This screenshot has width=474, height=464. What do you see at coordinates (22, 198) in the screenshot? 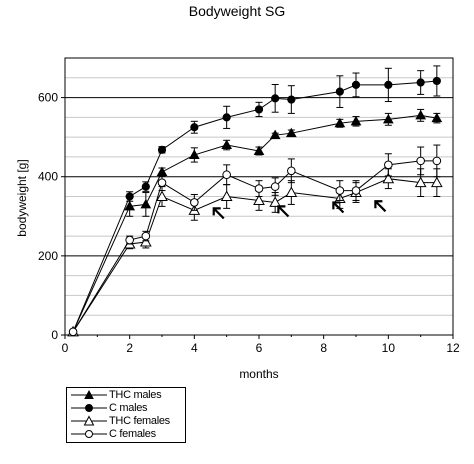
I see `y-axis-label: bodyweight [g]` at bounding box center [22, 198].